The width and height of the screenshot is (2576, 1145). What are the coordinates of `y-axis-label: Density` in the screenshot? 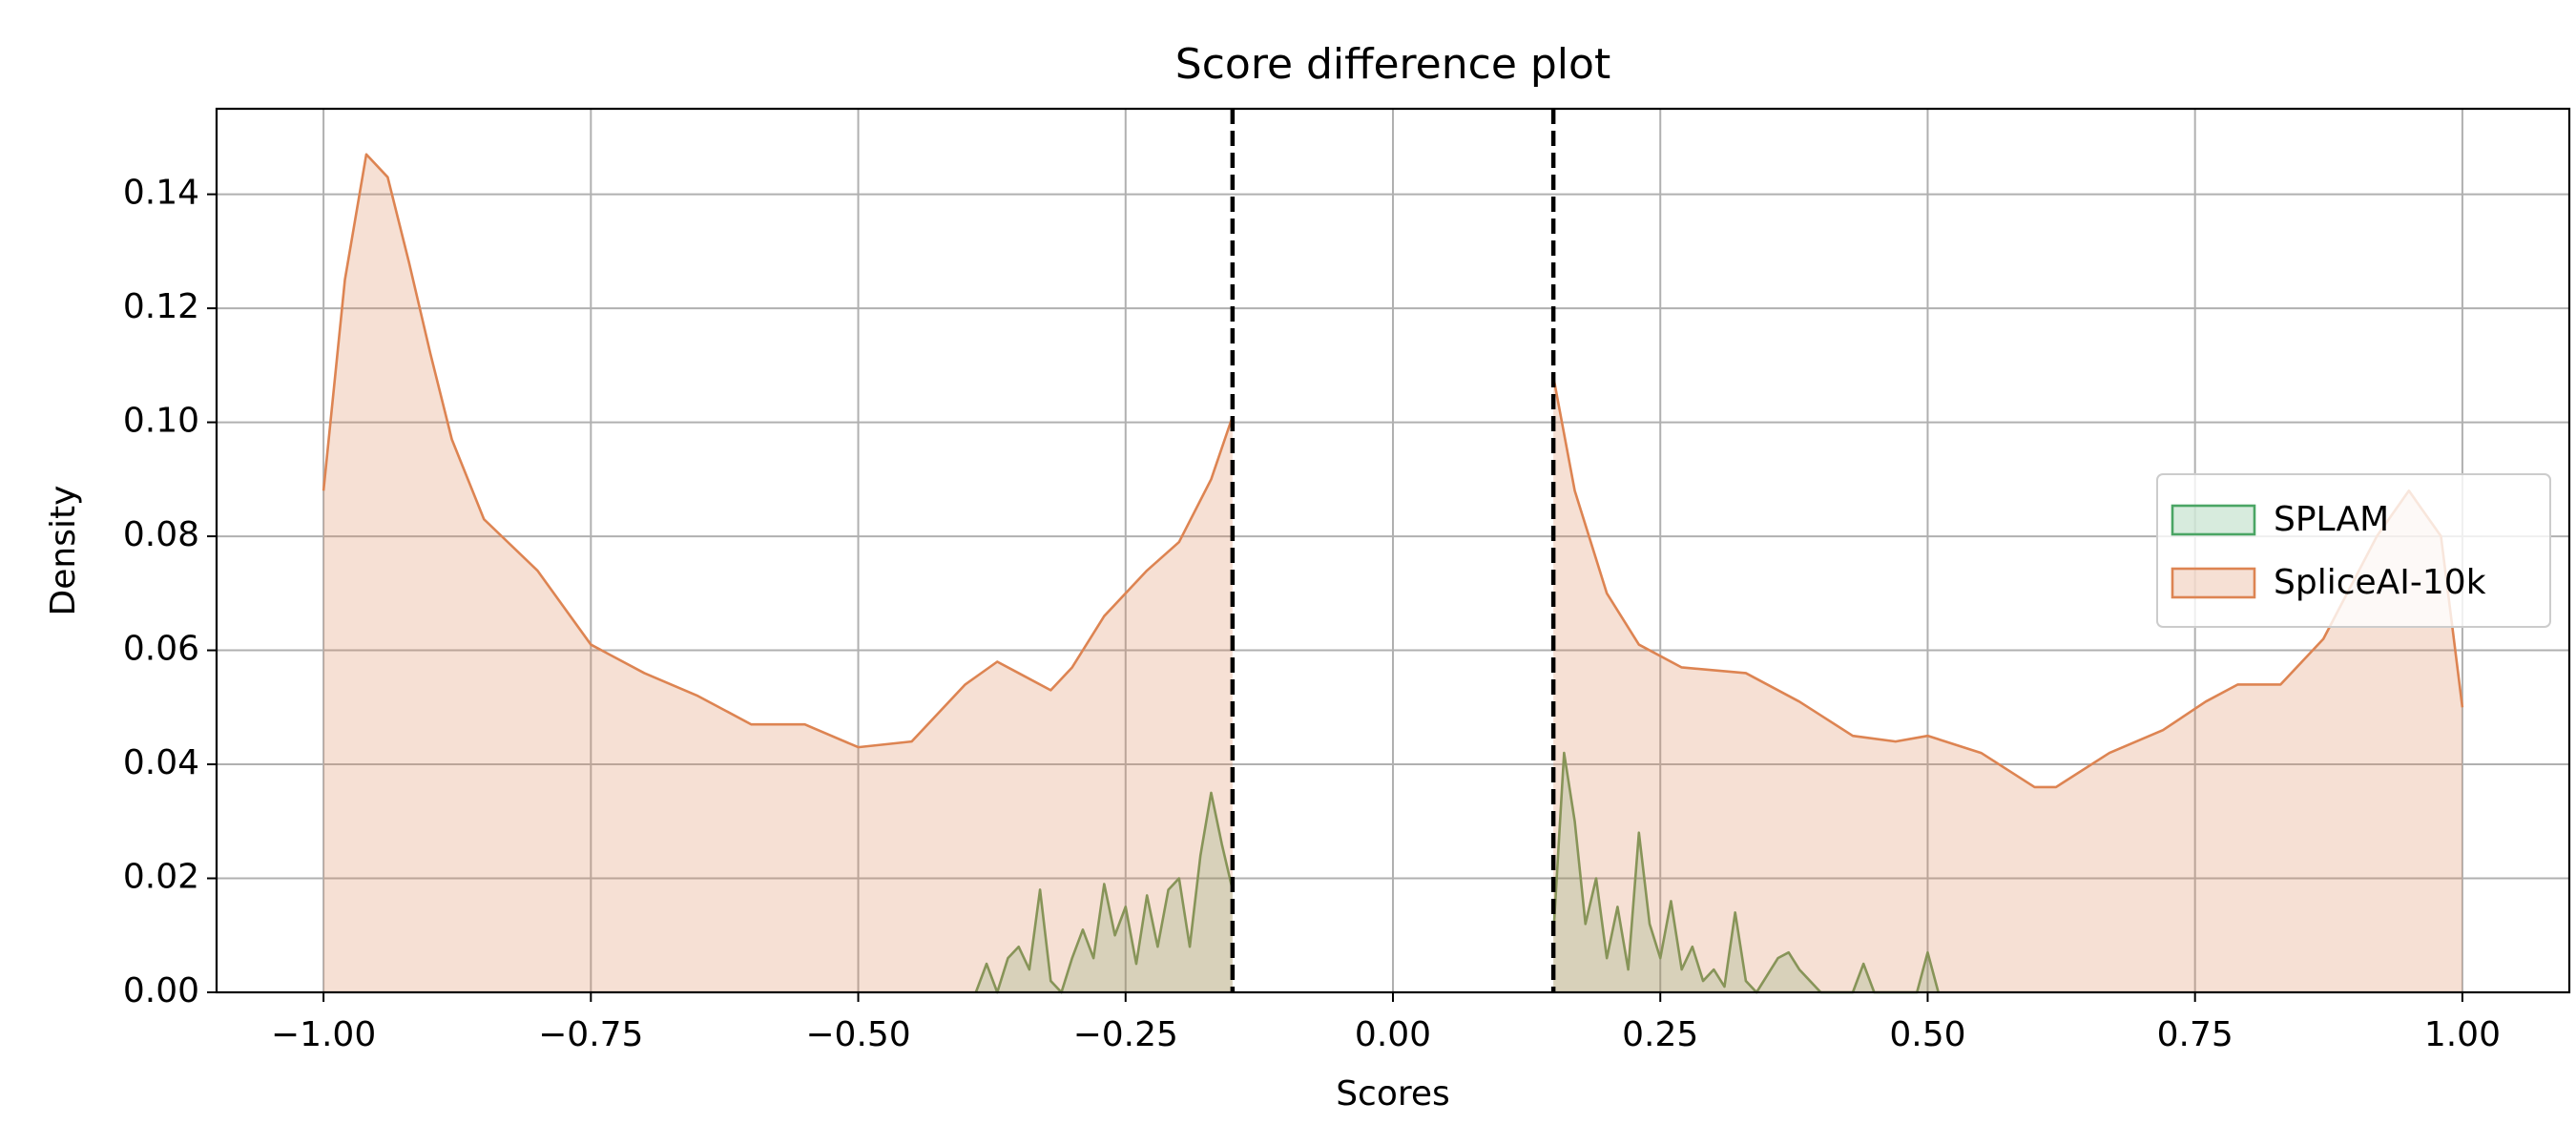 It's located at (63, 551).